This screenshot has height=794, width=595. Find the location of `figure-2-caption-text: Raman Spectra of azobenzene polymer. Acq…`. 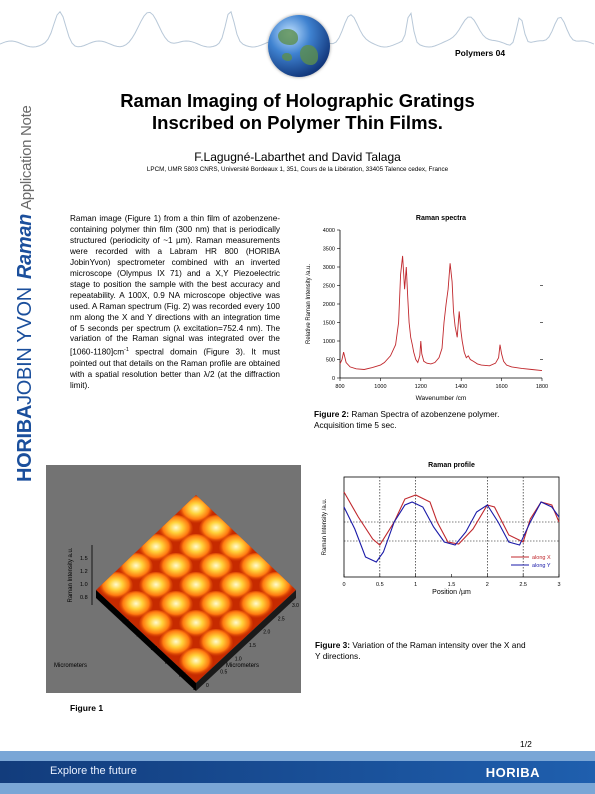

figure-2-caption-text: Raman Spectra of azobenzene polymer. Acq… is located at coordinates (407, 419).